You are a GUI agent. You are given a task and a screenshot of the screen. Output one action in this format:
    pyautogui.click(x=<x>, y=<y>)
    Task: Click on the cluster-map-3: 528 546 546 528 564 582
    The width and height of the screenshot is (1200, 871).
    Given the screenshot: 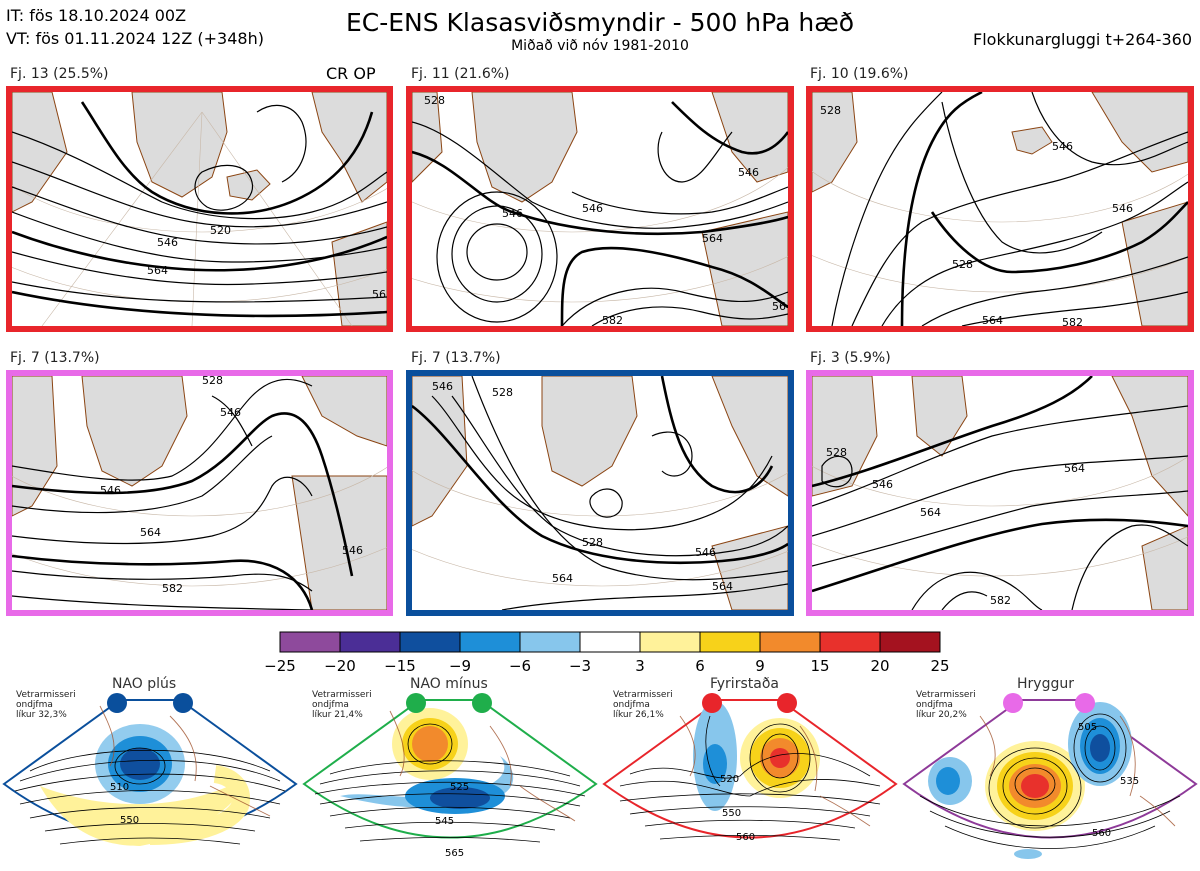 What is the action you would take?
    pyautogui.click(x=1000, y=209)
    